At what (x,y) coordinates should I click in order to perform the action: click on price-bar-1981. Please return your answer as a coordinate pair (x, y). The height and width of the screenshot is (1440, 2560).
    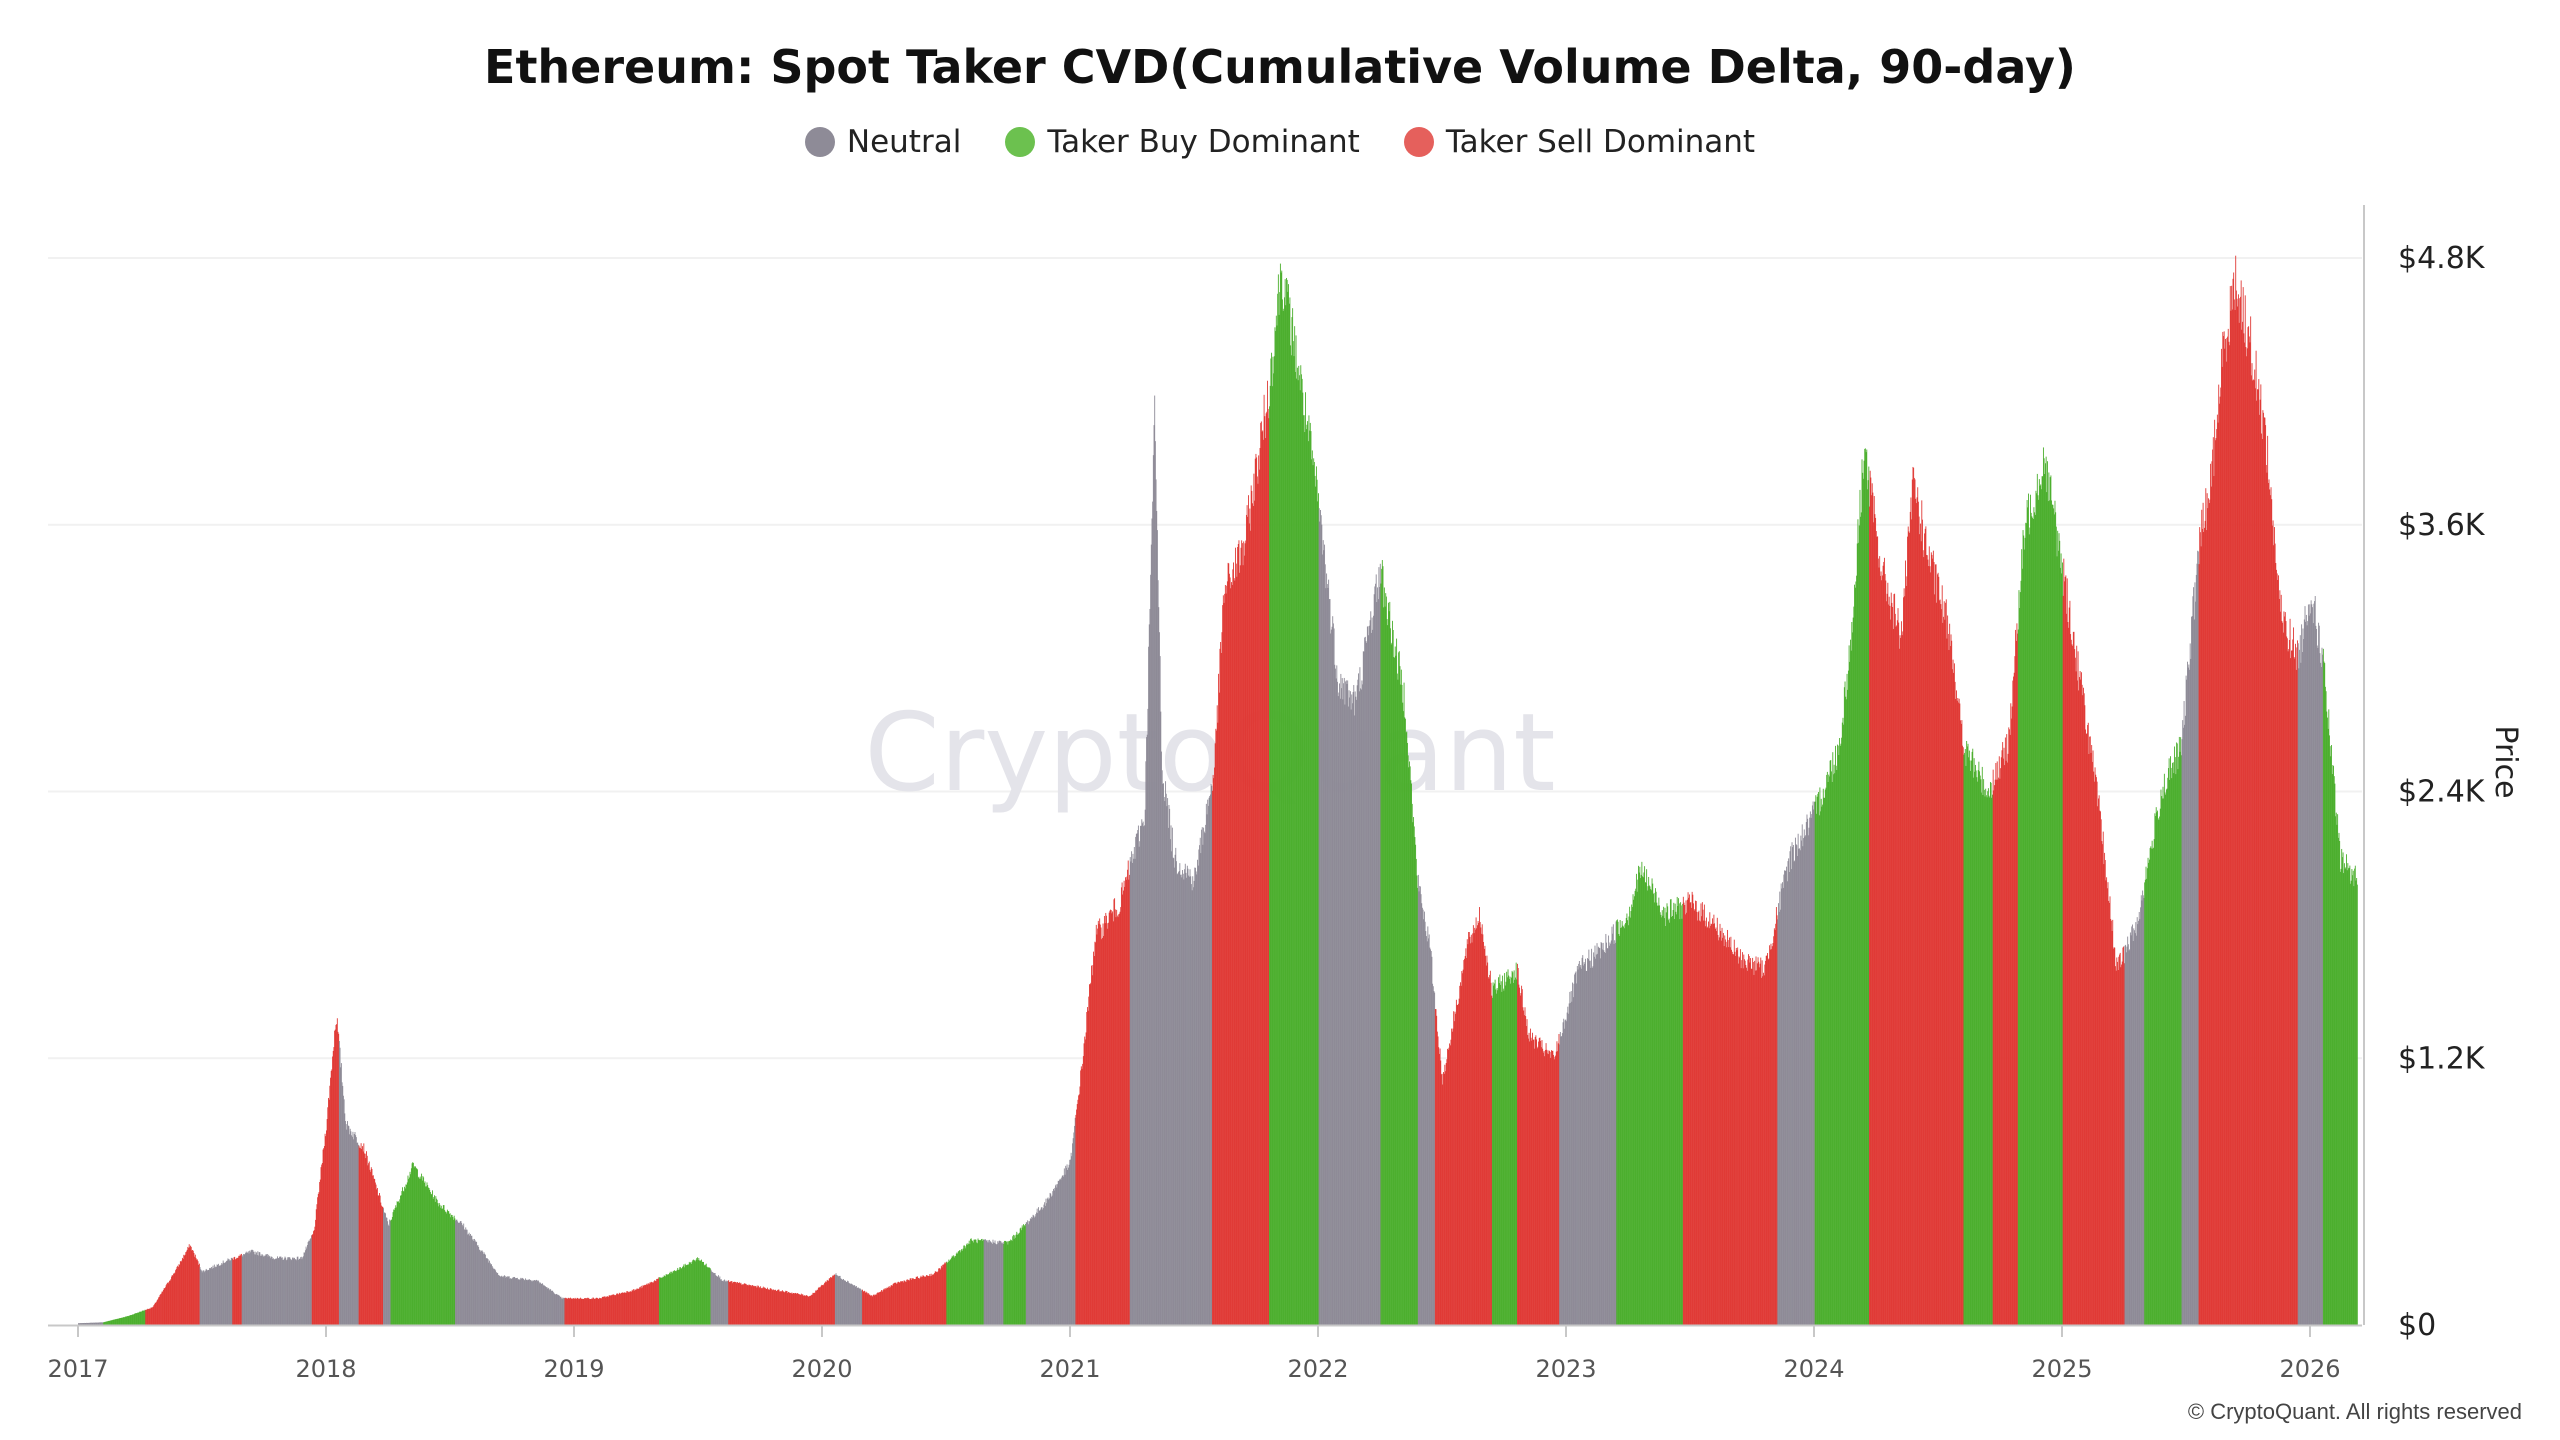
    Looking at the image, I should click on (1424, 1118).